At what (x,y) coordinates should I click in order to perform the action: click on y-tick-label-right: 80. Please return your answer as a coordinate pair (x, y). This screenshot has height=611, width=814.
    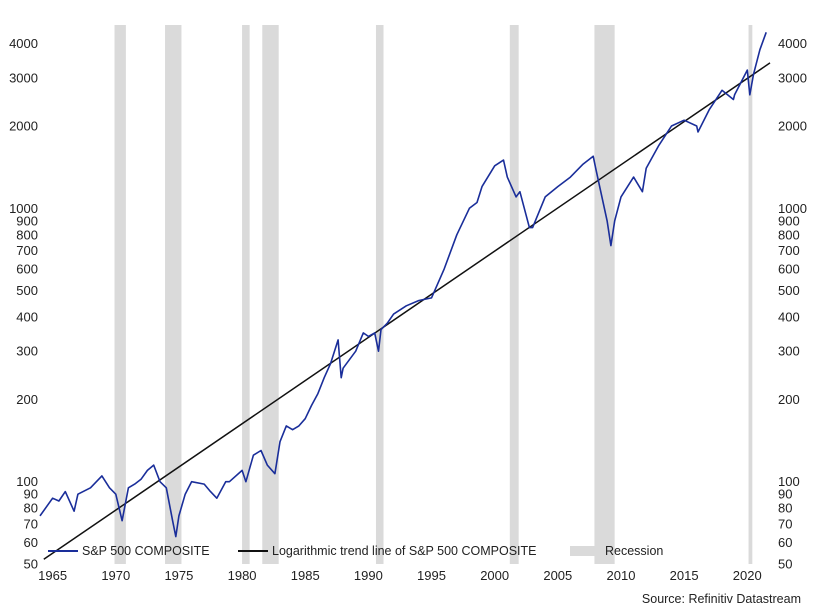
    Looking at the image, I should click on (785, 508).